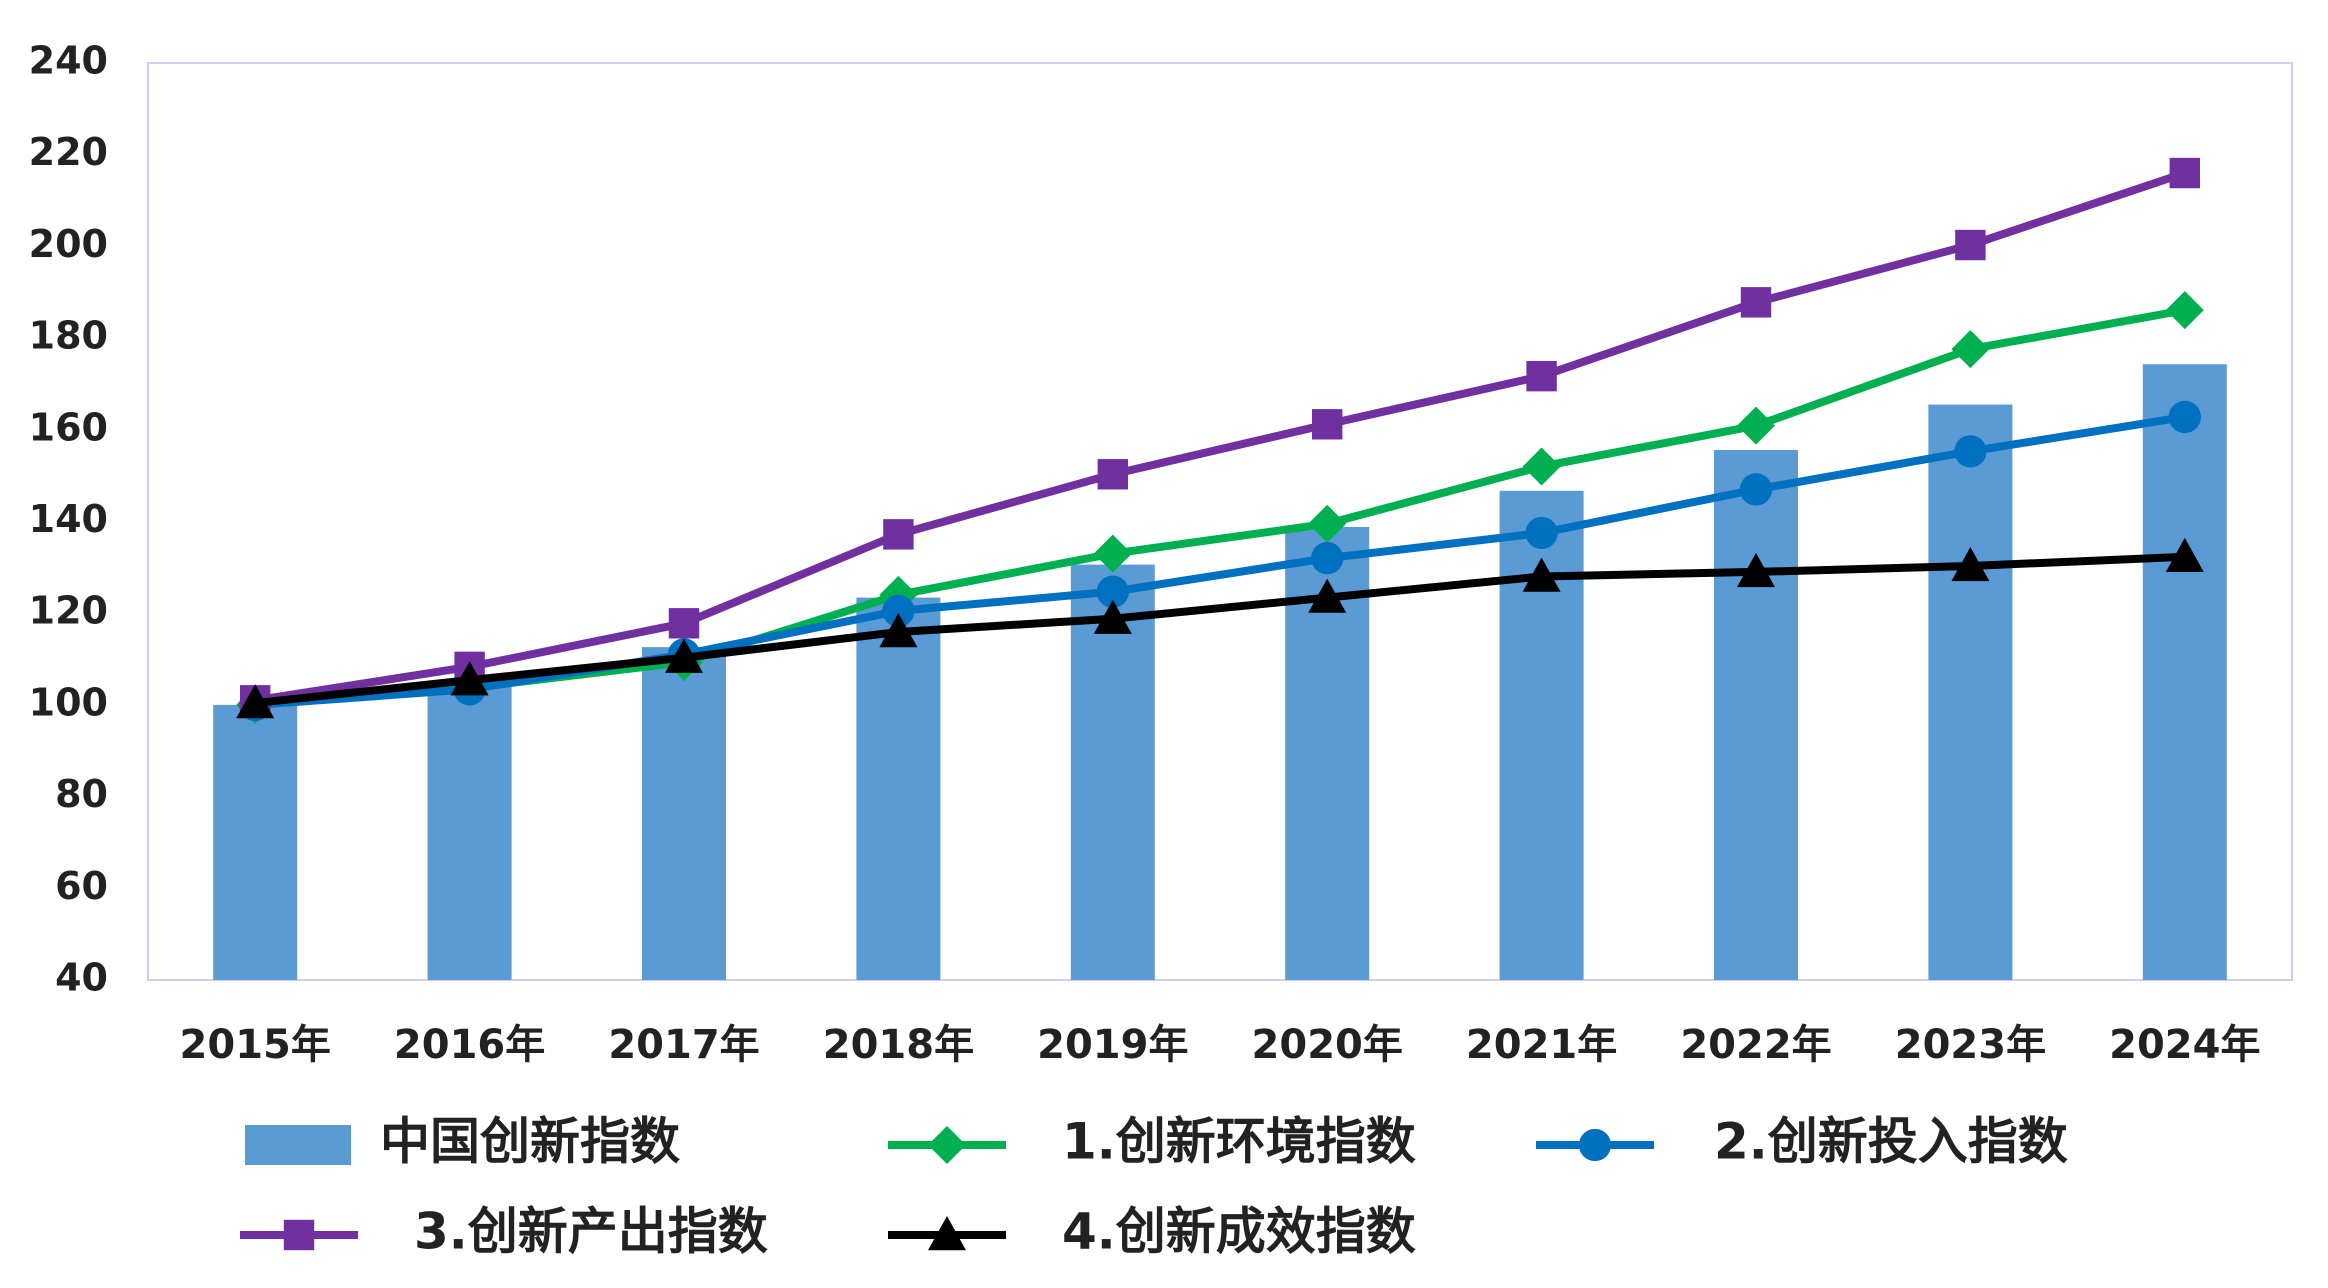 The width and height of the screenshot is (2328, 1288). I want to click on x-tick-label: 2015年, so click(255, 1045).